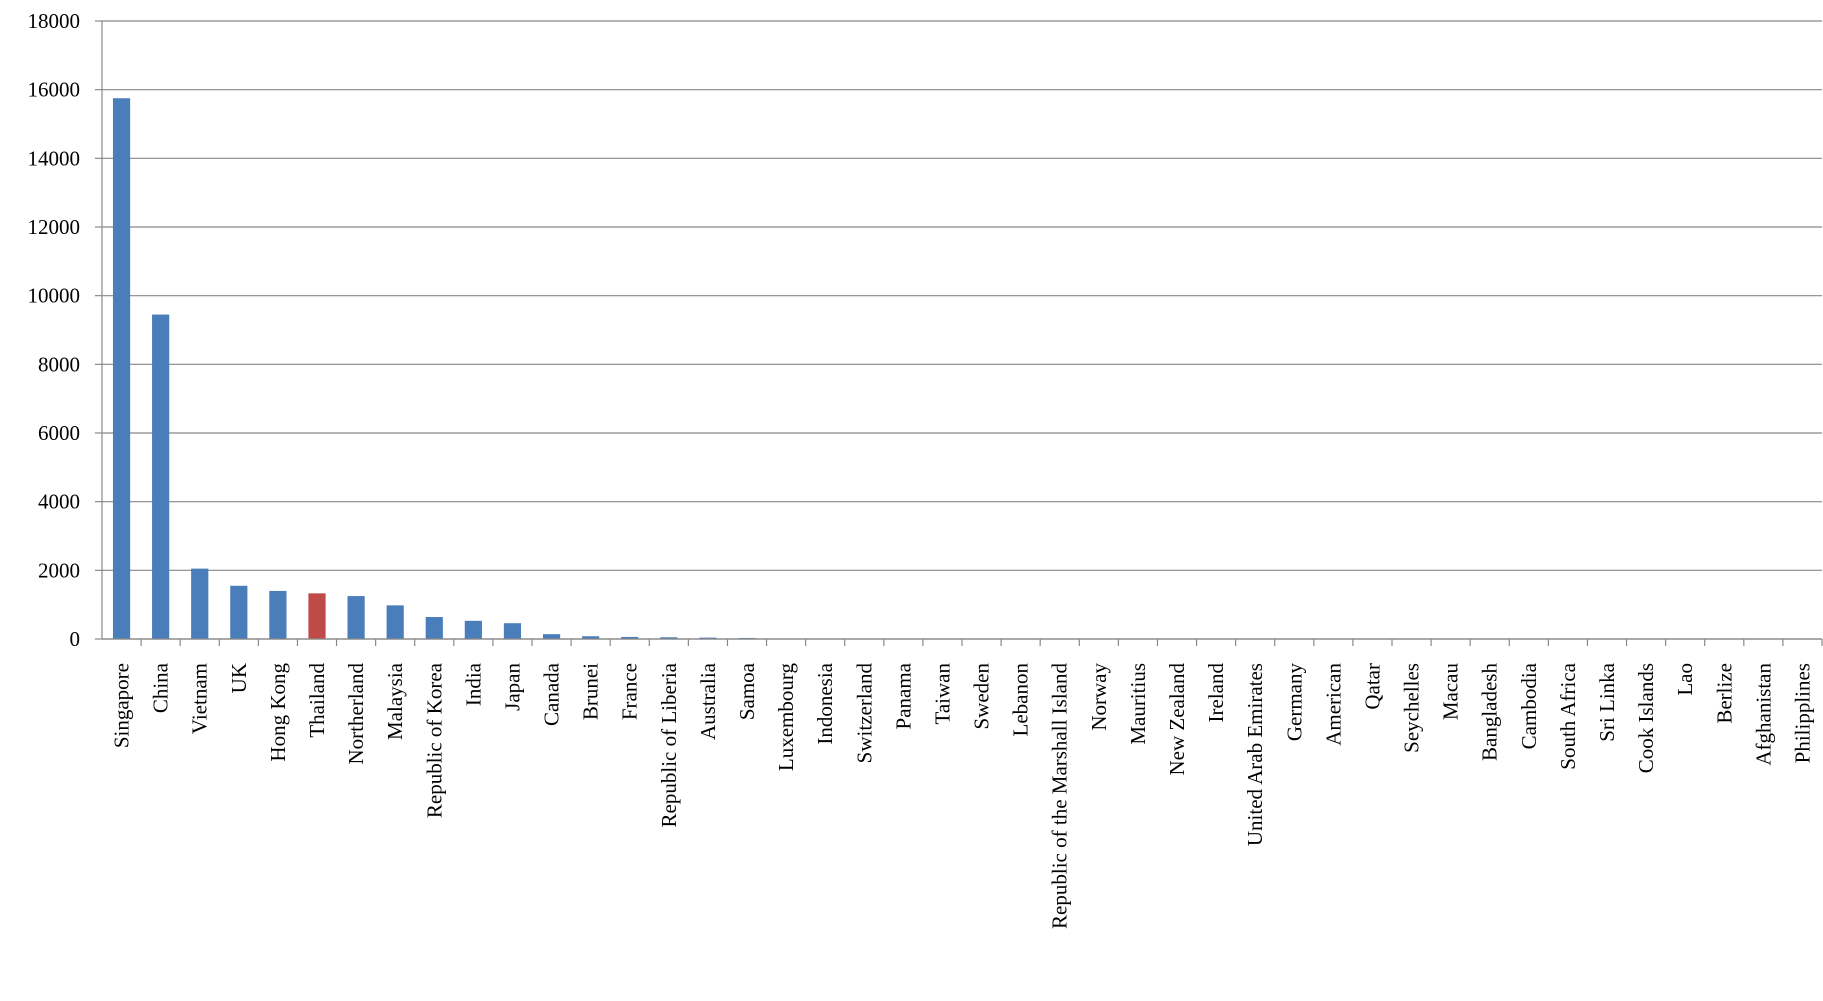 This screenshot has width=1823, height=1001. I want to click on x-tick-label: Vietnam, so click(200, 698).